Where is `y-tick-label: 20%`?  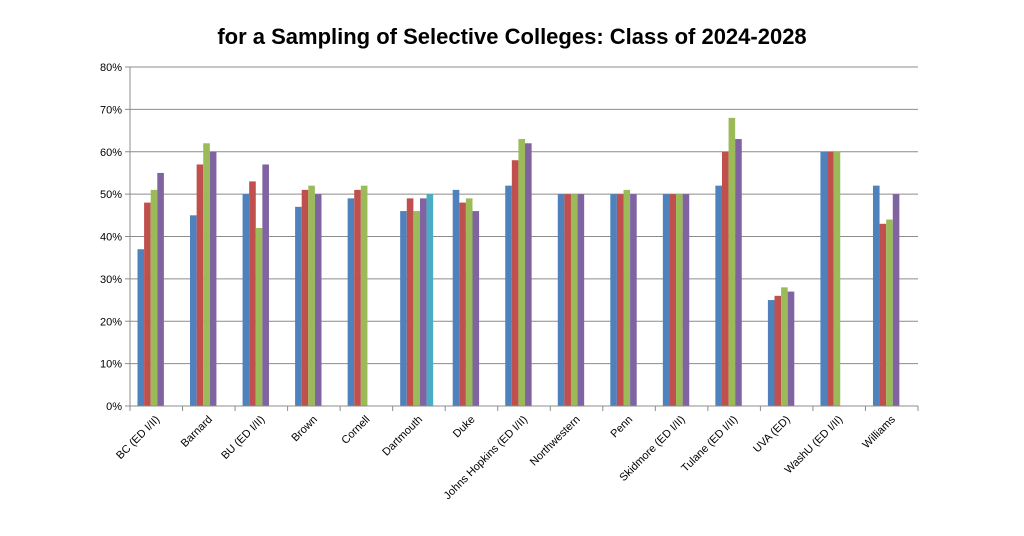 y-tick-label: 20% is located at coordinates (111, 322).